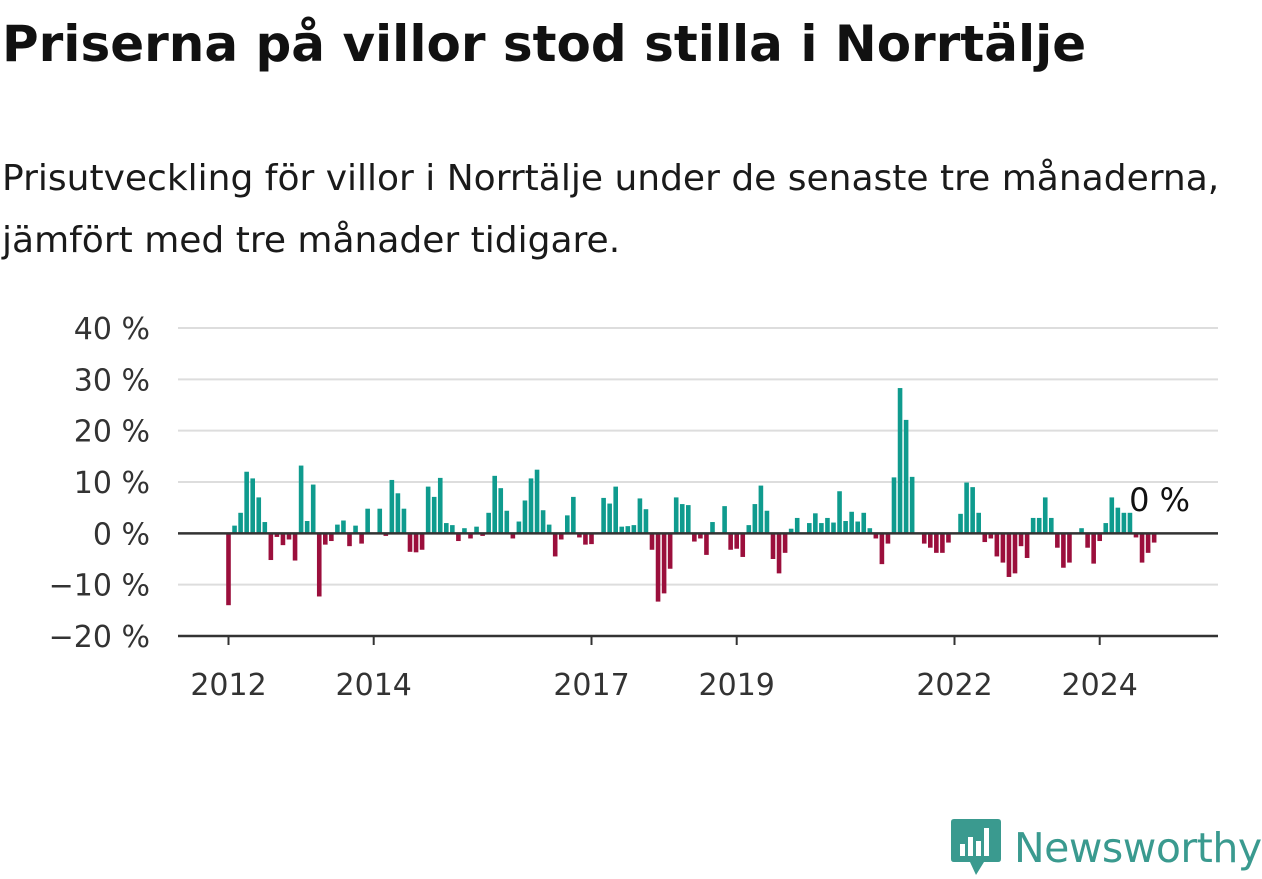  Describe the element at coordinates (112, 329) in the screenshot. I see `y-tick-label: 40 %` at that location.